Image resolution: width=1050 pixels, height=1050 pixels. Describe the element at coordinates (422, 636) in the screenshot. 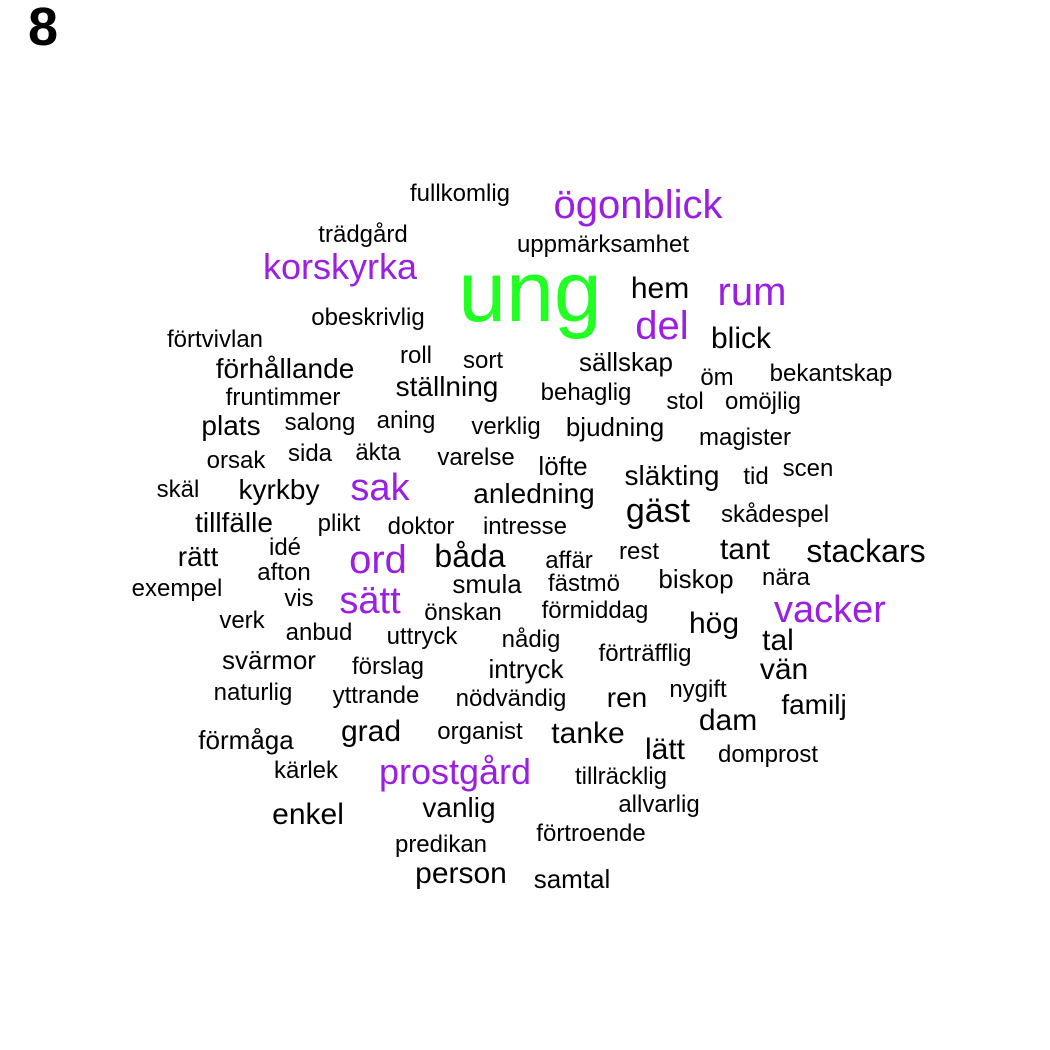

I see `word-uttryck: uttryck` at that location.